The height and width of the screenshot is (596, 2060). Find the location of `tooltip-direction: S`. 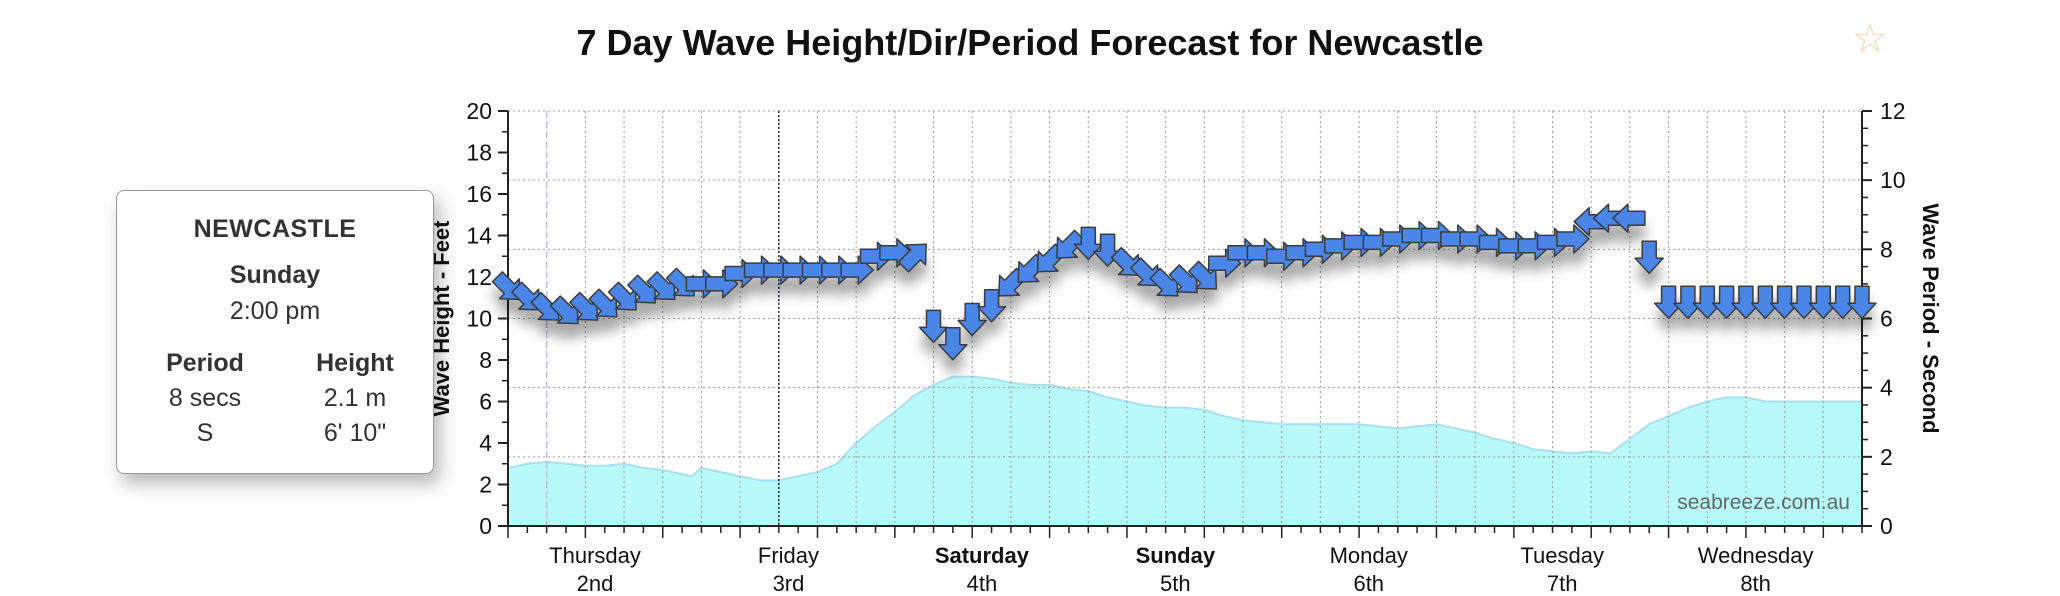

tooltip-direction: S is located at coordinates (205, 433).